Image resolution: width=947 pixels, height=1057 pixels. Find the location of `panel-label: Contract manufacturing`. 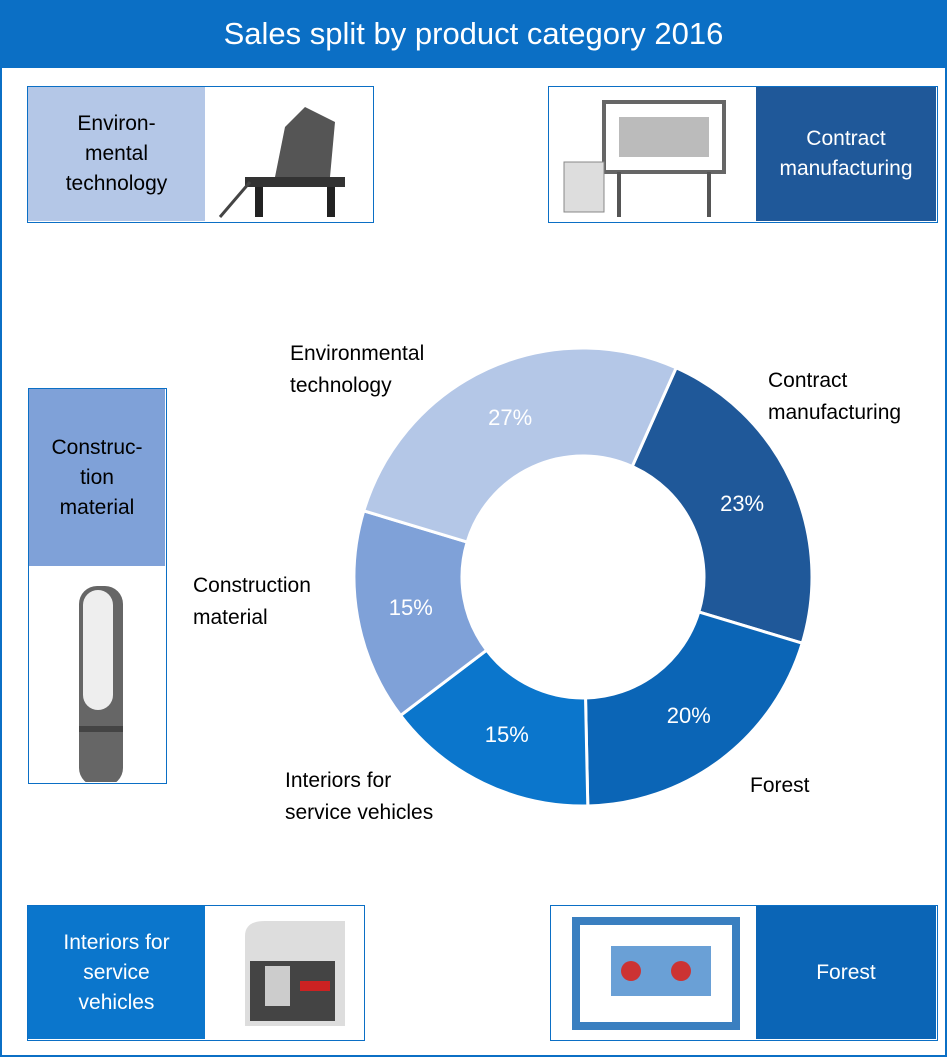

panel-label: Contract manufacturing is located at coordinates (846, 154).